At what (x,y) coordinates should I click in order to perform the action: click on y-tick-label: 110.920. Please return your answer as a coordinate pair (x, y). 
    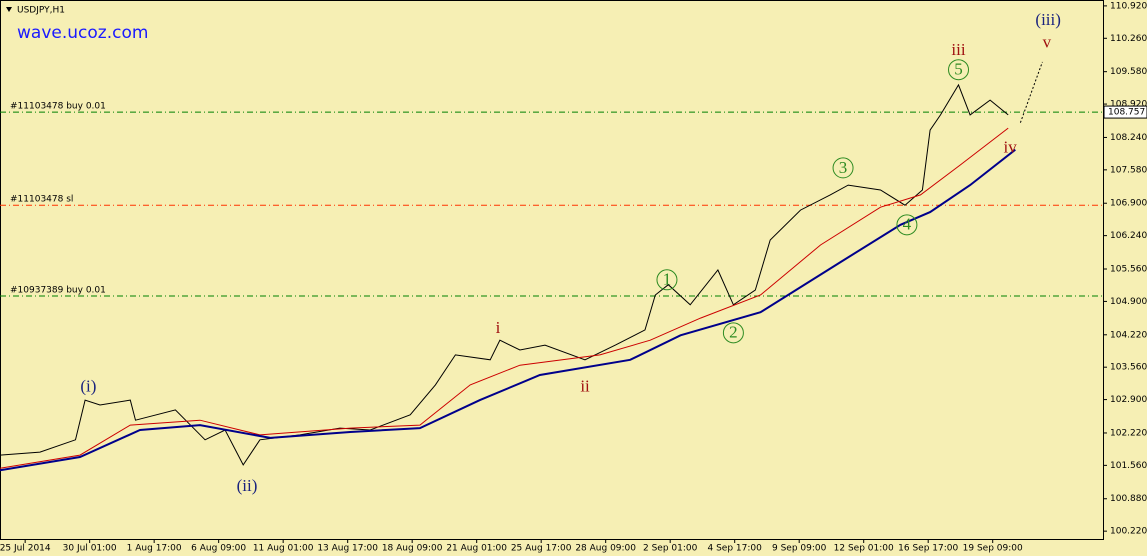
    Looking at the image, I should click on (1128, 6).